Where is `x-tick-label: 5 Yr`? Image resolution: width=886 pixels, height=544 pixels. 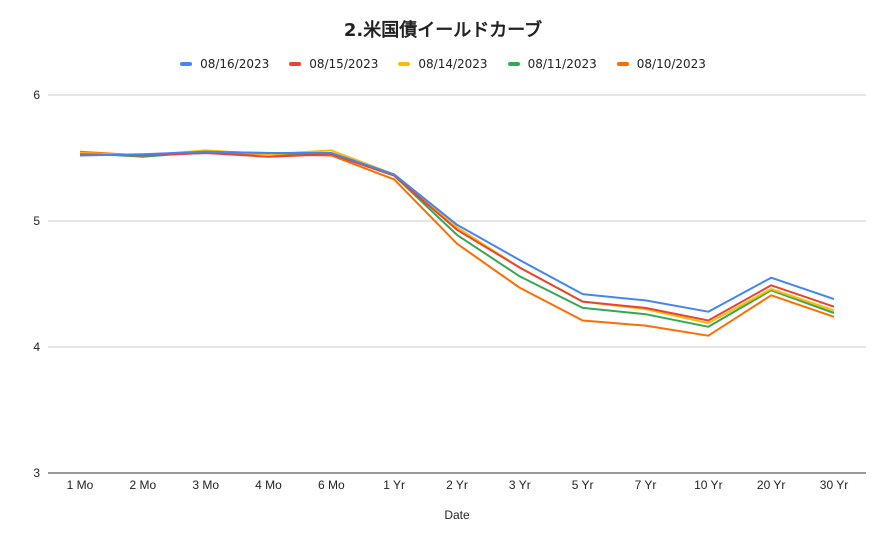
x-tick-label: 5 Yr is located at coordinates (583, 485).